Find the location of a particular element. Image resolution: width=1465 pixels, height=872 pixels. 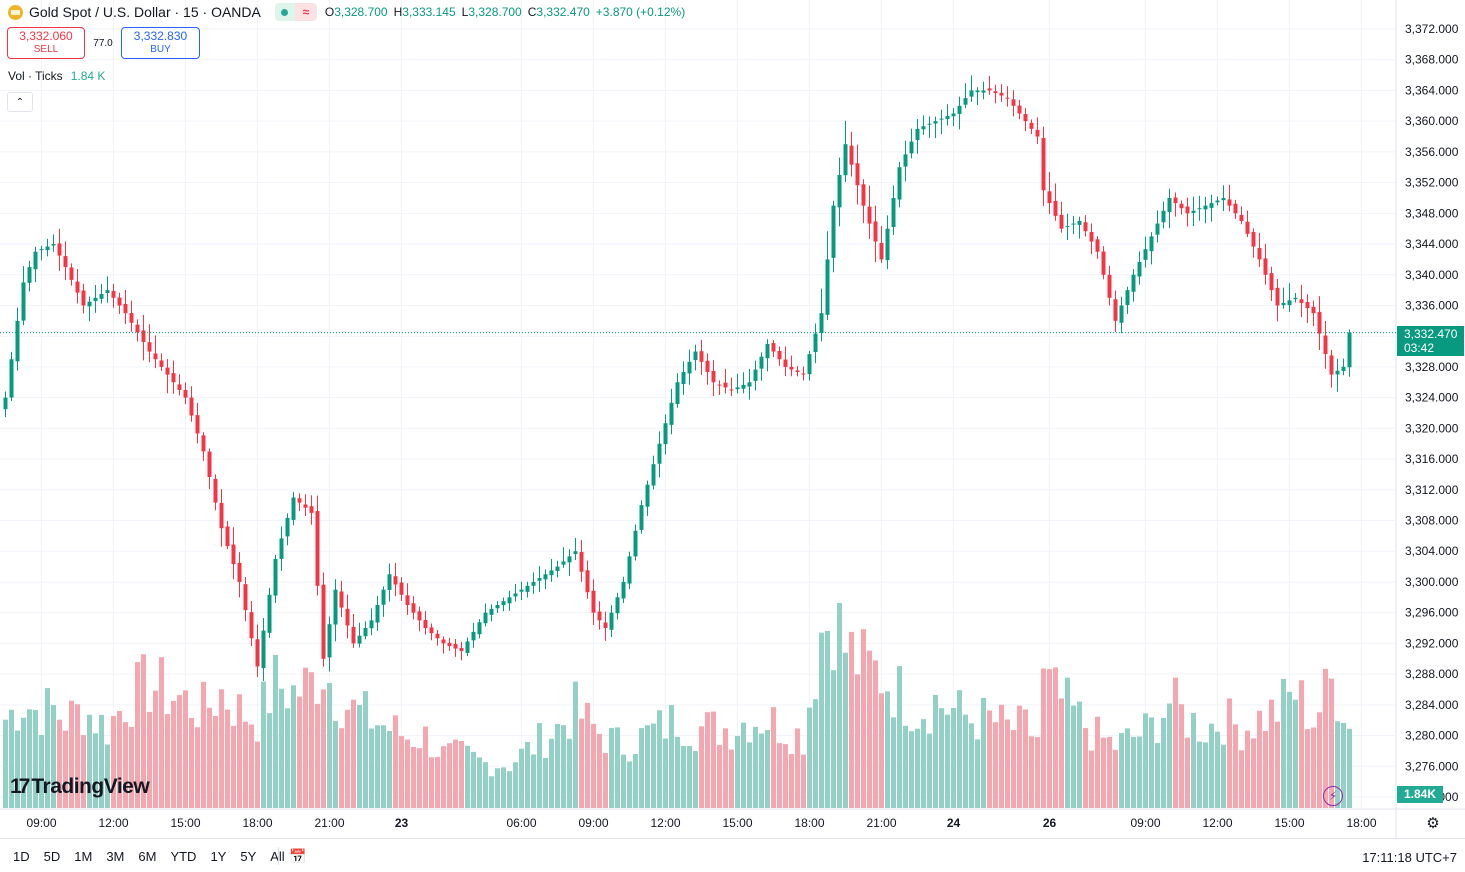

y-tick-label: 3,356.000 is located at coordinates (1432, 152).